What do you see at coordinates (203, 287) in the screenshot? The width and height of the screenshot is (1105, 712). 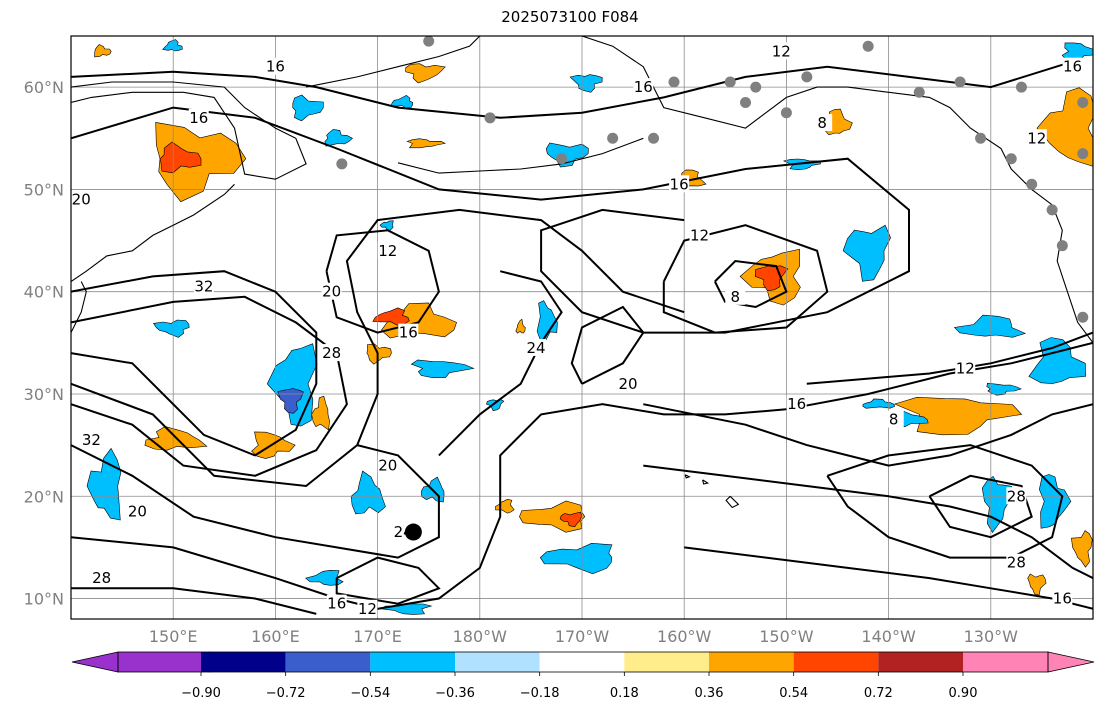 I see `contour-label: 32` at bounding box center [203, 287].